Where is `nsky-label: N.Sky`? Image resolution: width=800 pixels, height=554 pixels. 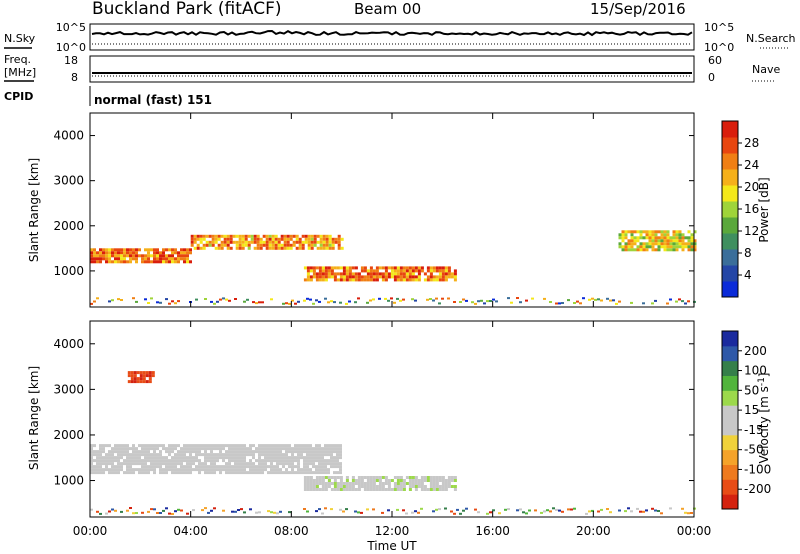 nsky-label: N.Sky is located at coordinates (20, 38).